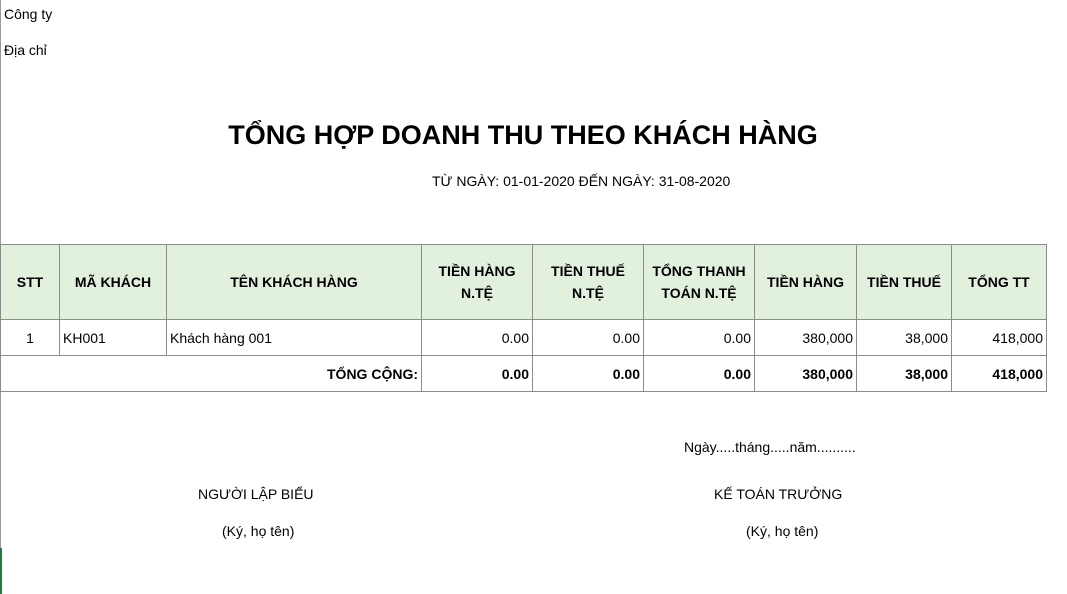 The width and height of the screenshot is (1067, 594). Describe the element at coordinates (258, 531) in the screenshot. I see `preparer-note: (Ký, họ tên)` at that location.